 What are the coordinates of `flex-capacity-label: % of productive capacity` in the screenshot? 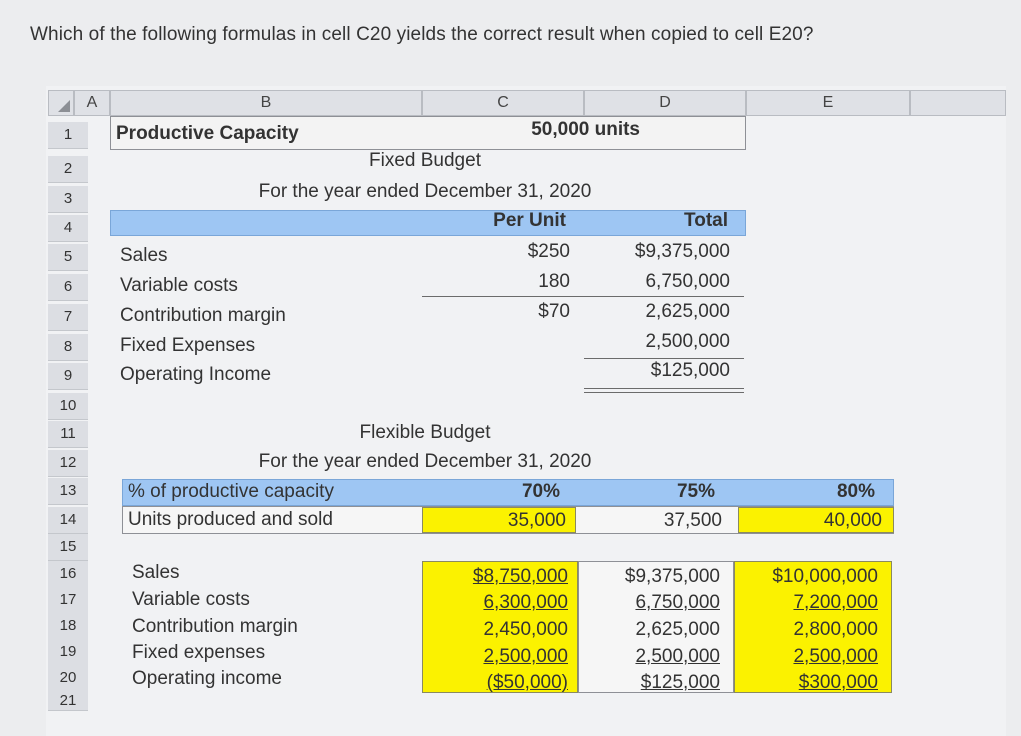 It's located at (231, 491).